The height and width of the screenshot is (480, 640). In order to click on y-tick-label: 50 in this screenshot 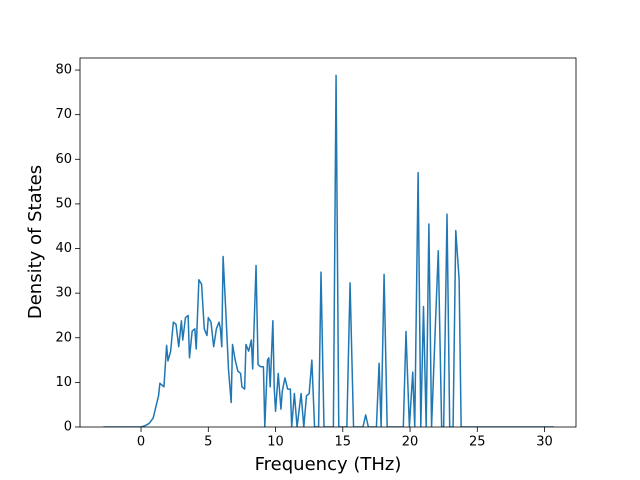, I will do `click(63, 203)`.